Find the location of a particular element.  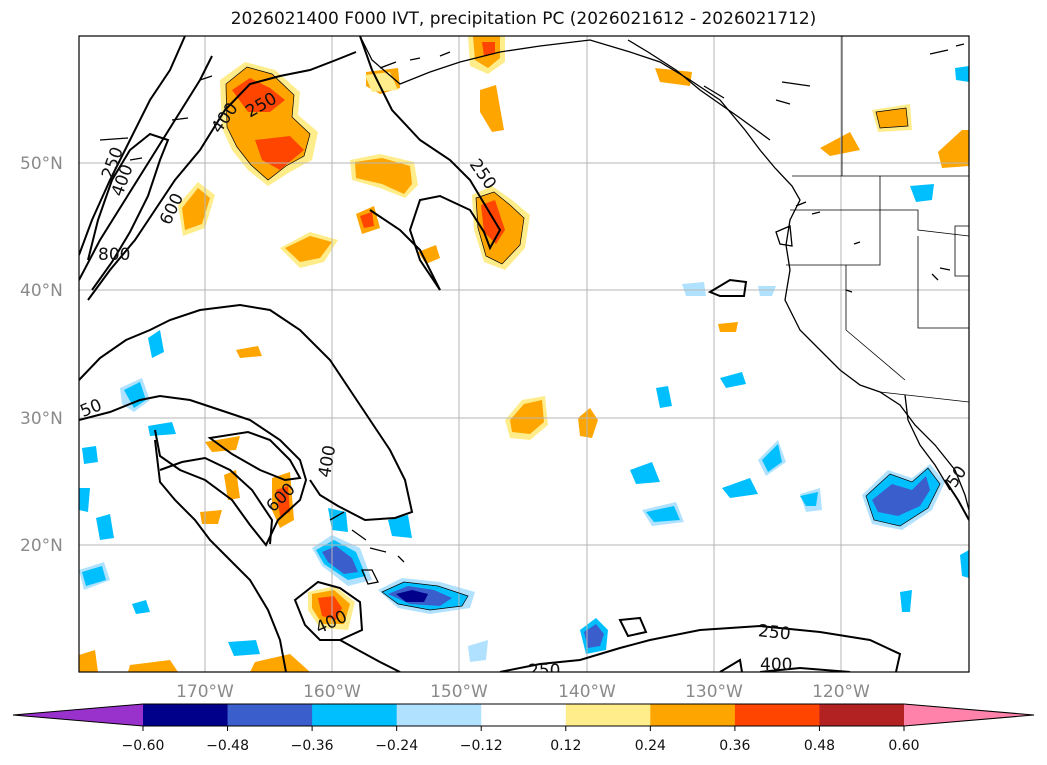

colorbar-extend-high is located at coordinates (969, 715).